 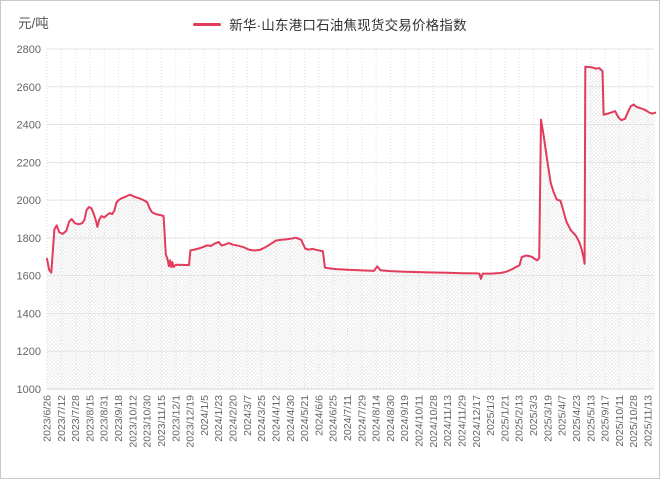 I want to click on legend-line-marker, so click(x=207, y=24).